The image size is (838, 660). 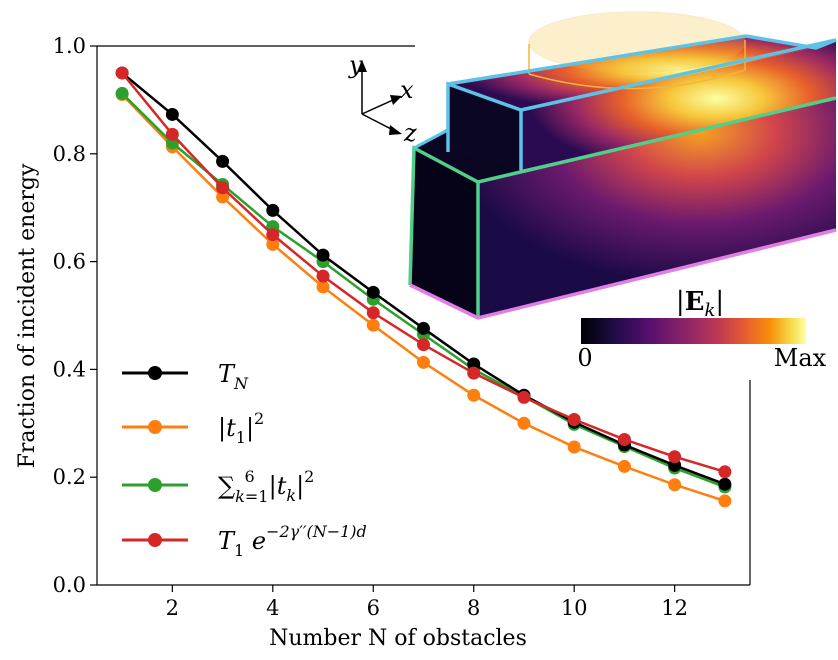 What do you see at coordinates (574, 608) in the screenshot?
I see `x-tick-label: 10` at bounding box center [574, 608].